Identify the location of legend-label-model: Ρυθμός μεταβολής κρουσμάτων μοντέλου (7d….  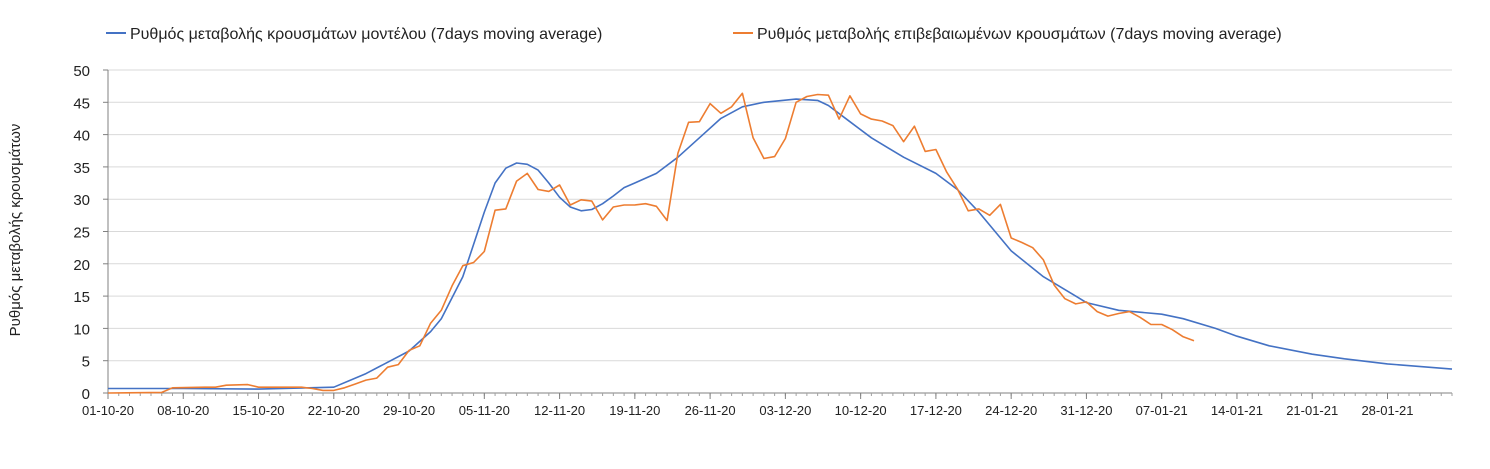
(366, 34).